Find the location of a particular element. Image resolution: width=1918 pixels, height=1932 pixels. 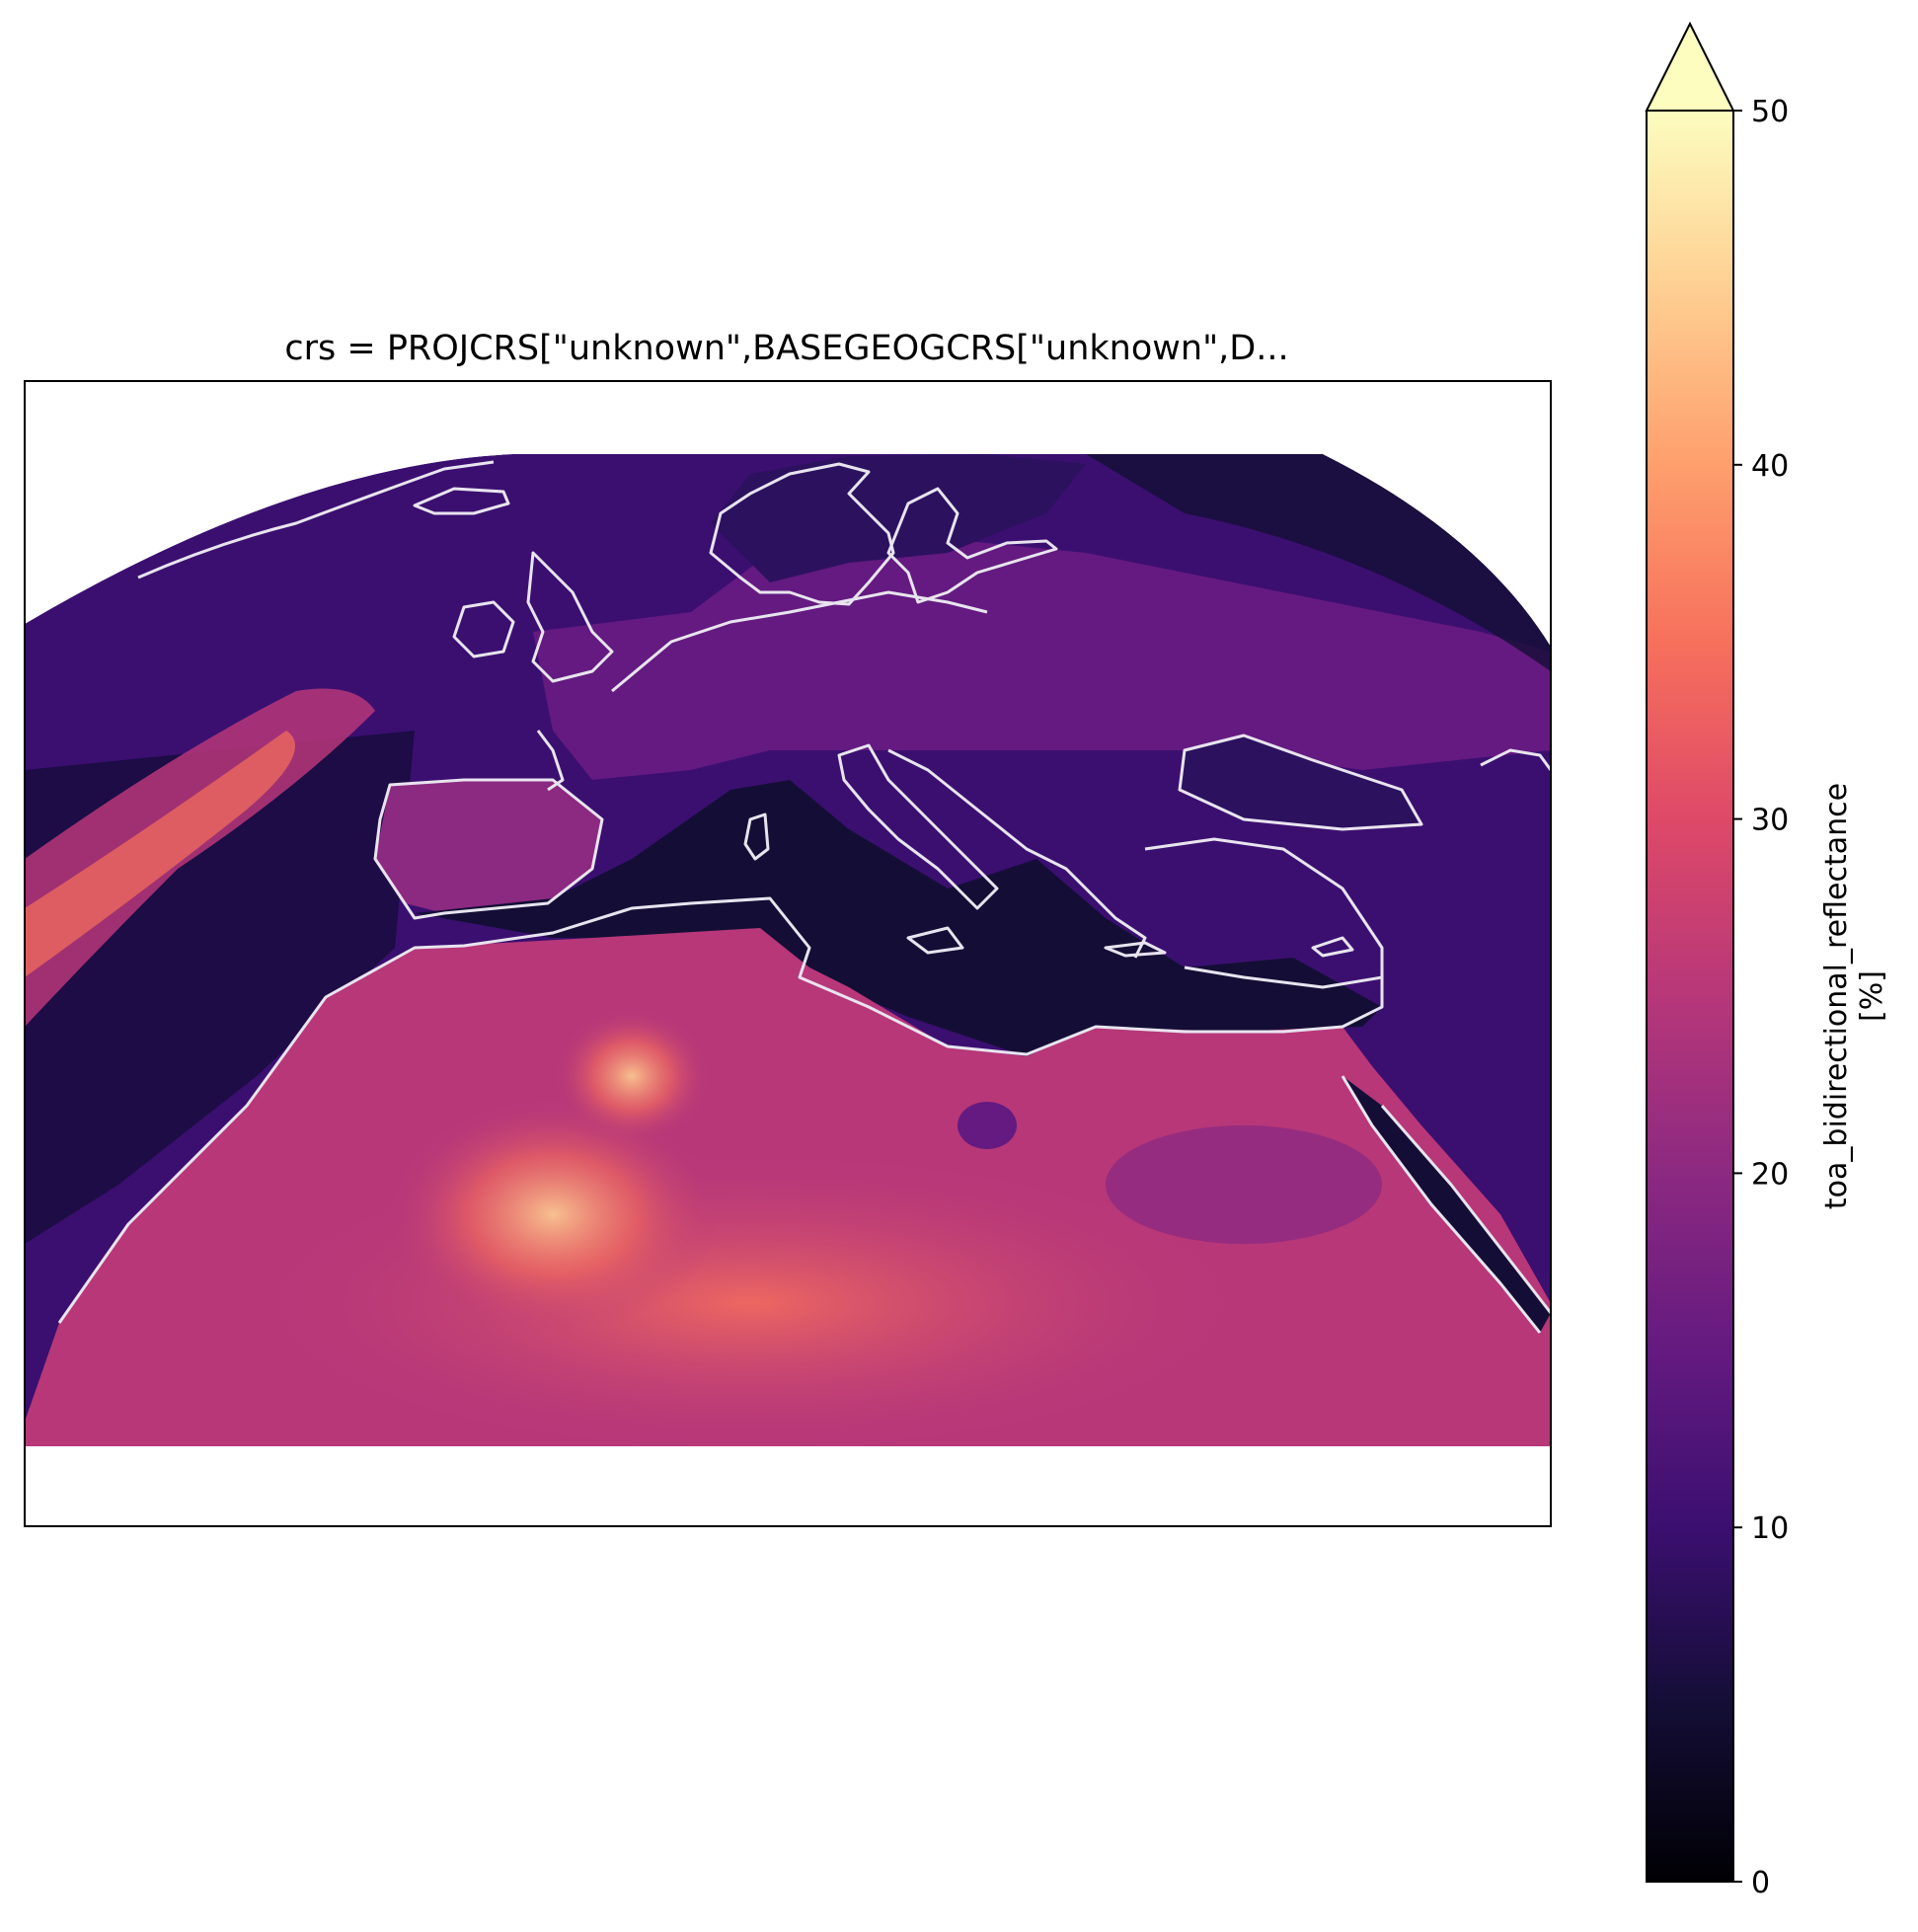

coastline-italy is located at coordinates (918, 826).